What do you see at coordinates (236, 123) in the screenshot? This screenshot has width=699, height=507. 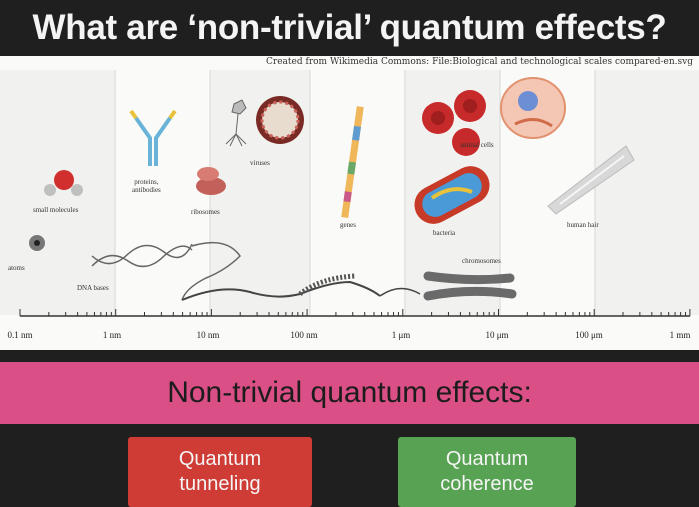 I see `bacteriophage-icon` at bounding box center [236, 123].